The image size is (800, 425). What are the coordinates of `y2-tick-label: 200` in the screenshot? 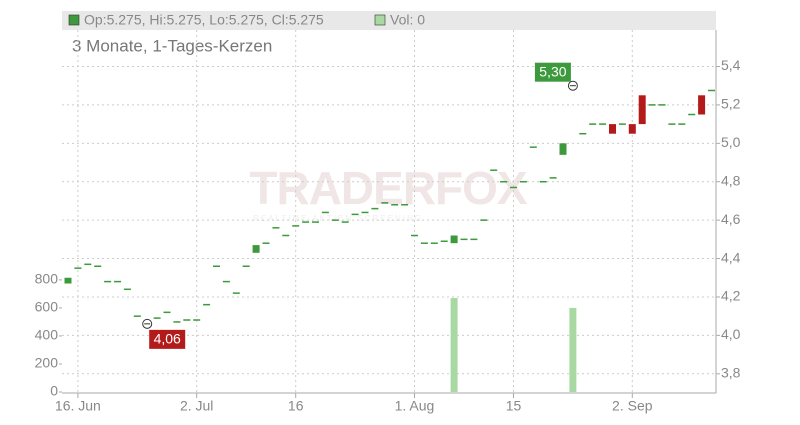 It's located at (47, 363).